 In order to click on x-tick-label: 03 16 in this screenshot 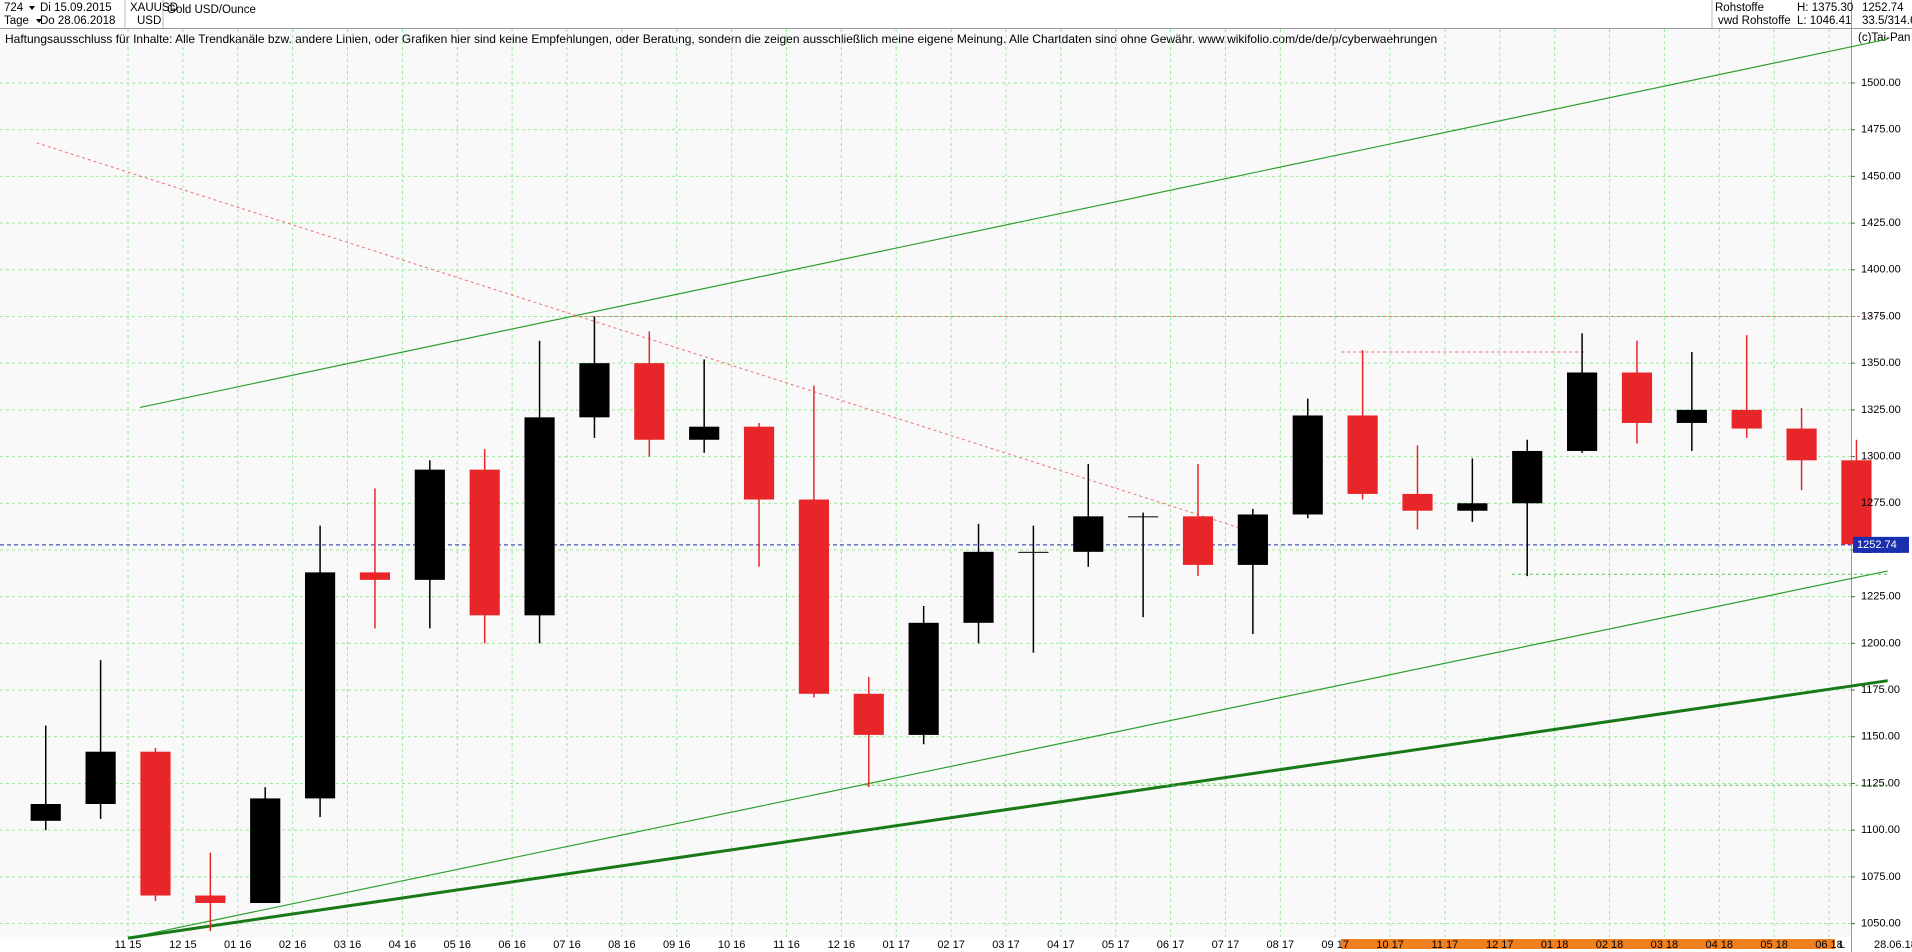, I will do `click(348, 945)`.